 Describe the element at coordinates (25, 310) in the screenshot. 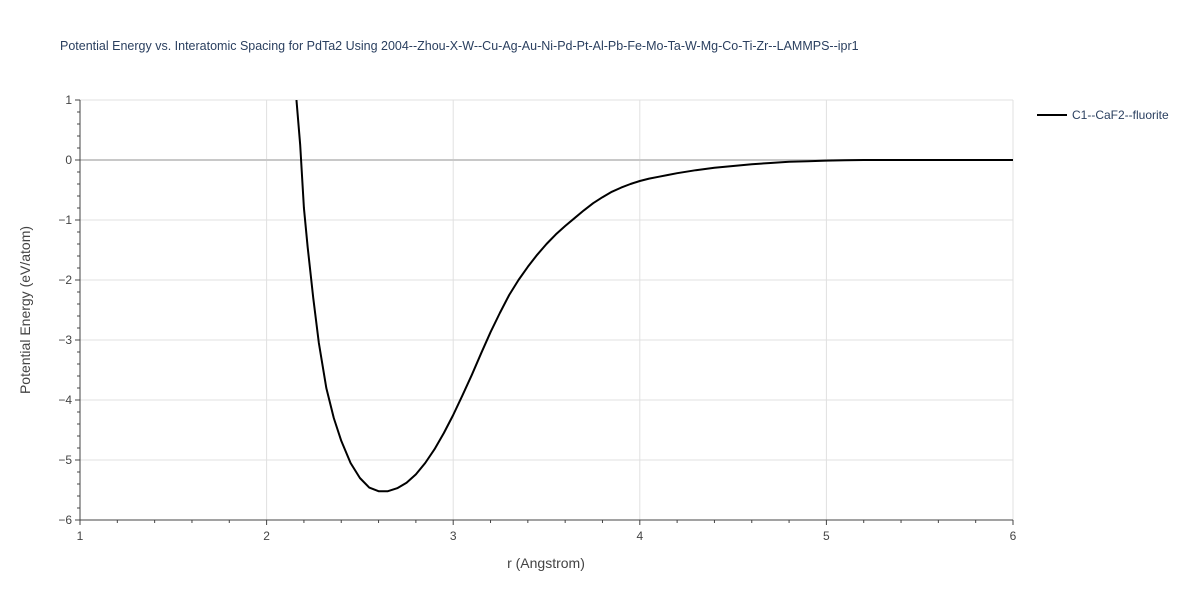

I see `y-axis-title: Potential Energy (eV/atom)` at that location.